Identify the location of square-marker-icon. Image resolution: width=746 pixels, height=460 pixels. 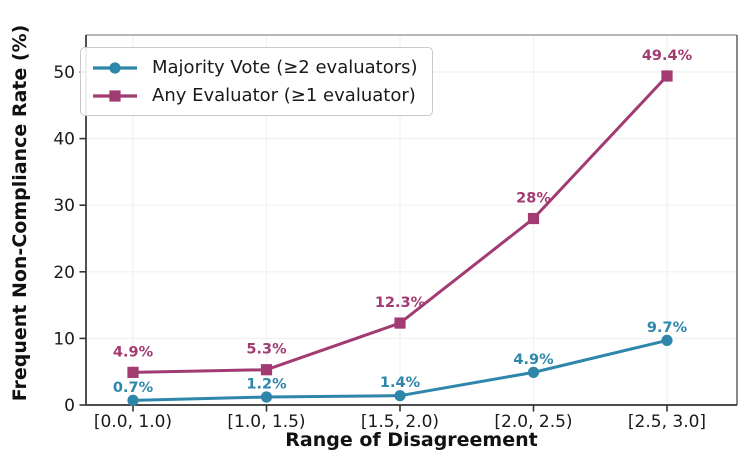
(115, 95).